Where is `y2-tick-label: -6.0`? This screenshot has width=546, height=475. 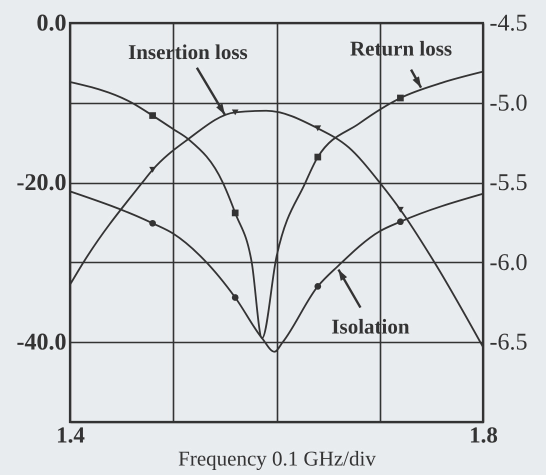
y2-tick-label: -6.0 is located at coordinates (509, 263).